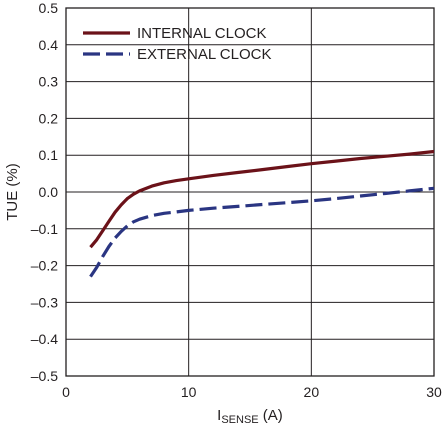 The image size is (443, 431). Describe the element at coordinates (44, 266) in the screenshot. I see `y-tick-label: –0.2` at that location.